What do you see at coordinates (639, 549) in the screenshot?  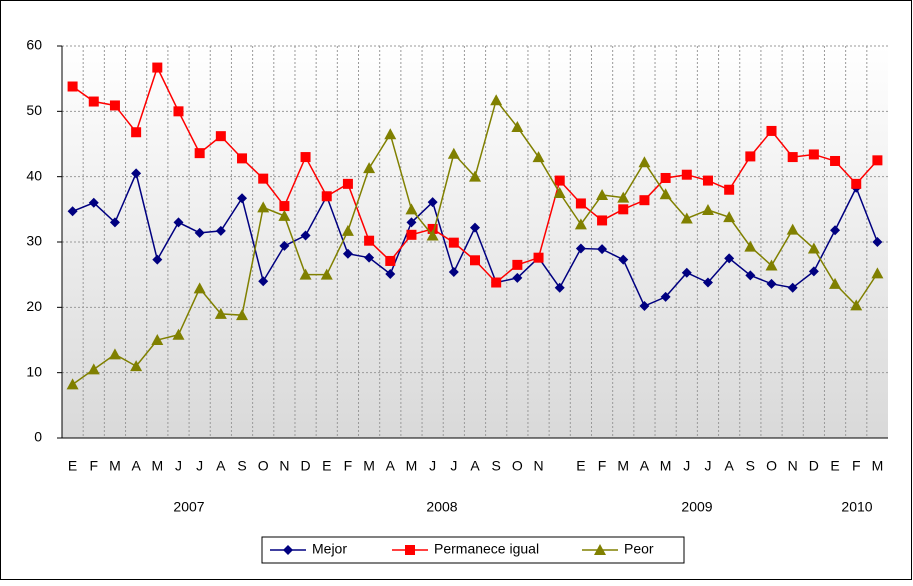 I see `legend-label: Peor` at bounding box center [639, 549].